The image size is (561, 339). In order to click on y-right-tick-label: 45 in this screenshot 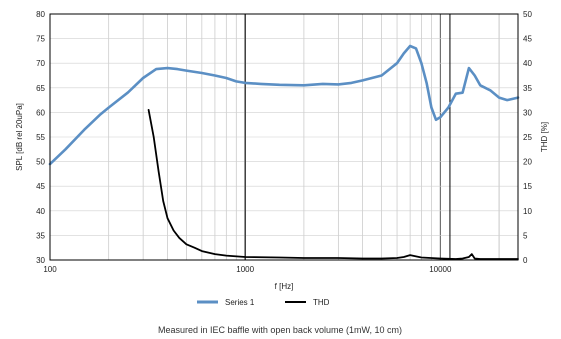, I will do `click(527, 39)`.